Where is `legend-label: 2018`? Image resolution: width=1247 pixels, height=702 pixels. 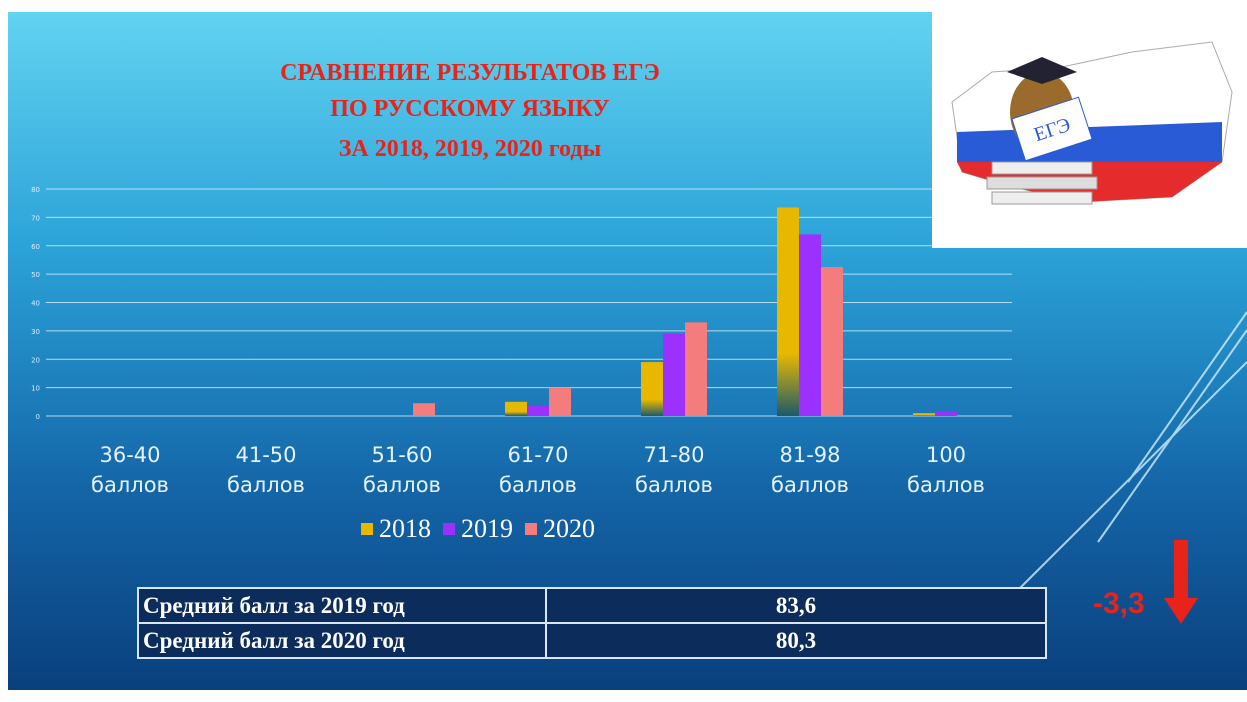
legend-label: 2018 is located at coordinates (405, 528).